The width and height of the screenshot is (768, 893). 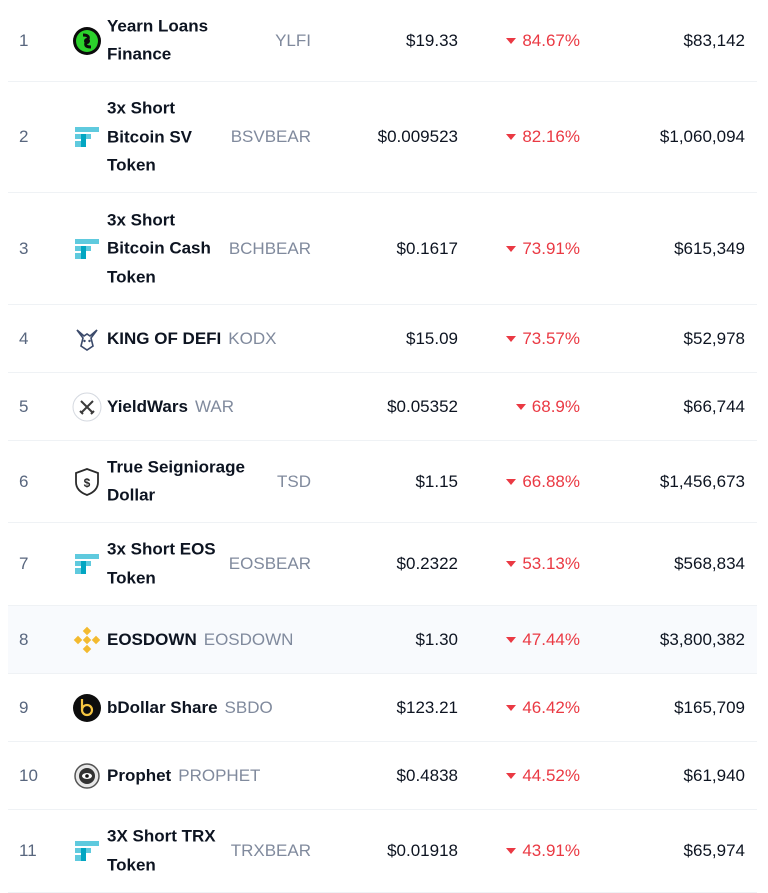 What do you see at coordinates (702, 136) in the screenshot?
I see `volume: $1,060,094` at bounding box center [702, 136].